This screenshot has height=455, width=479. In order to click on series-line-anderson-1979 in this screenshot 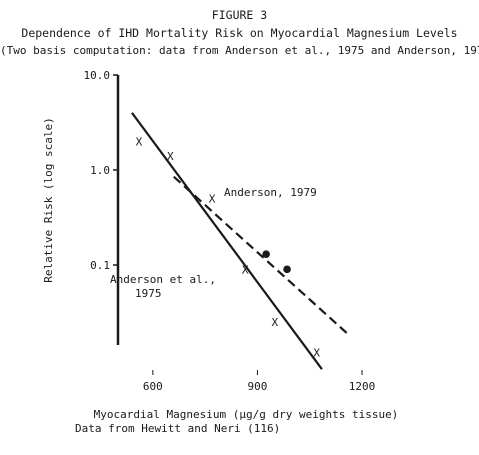, I will do `click(262, 256)`.